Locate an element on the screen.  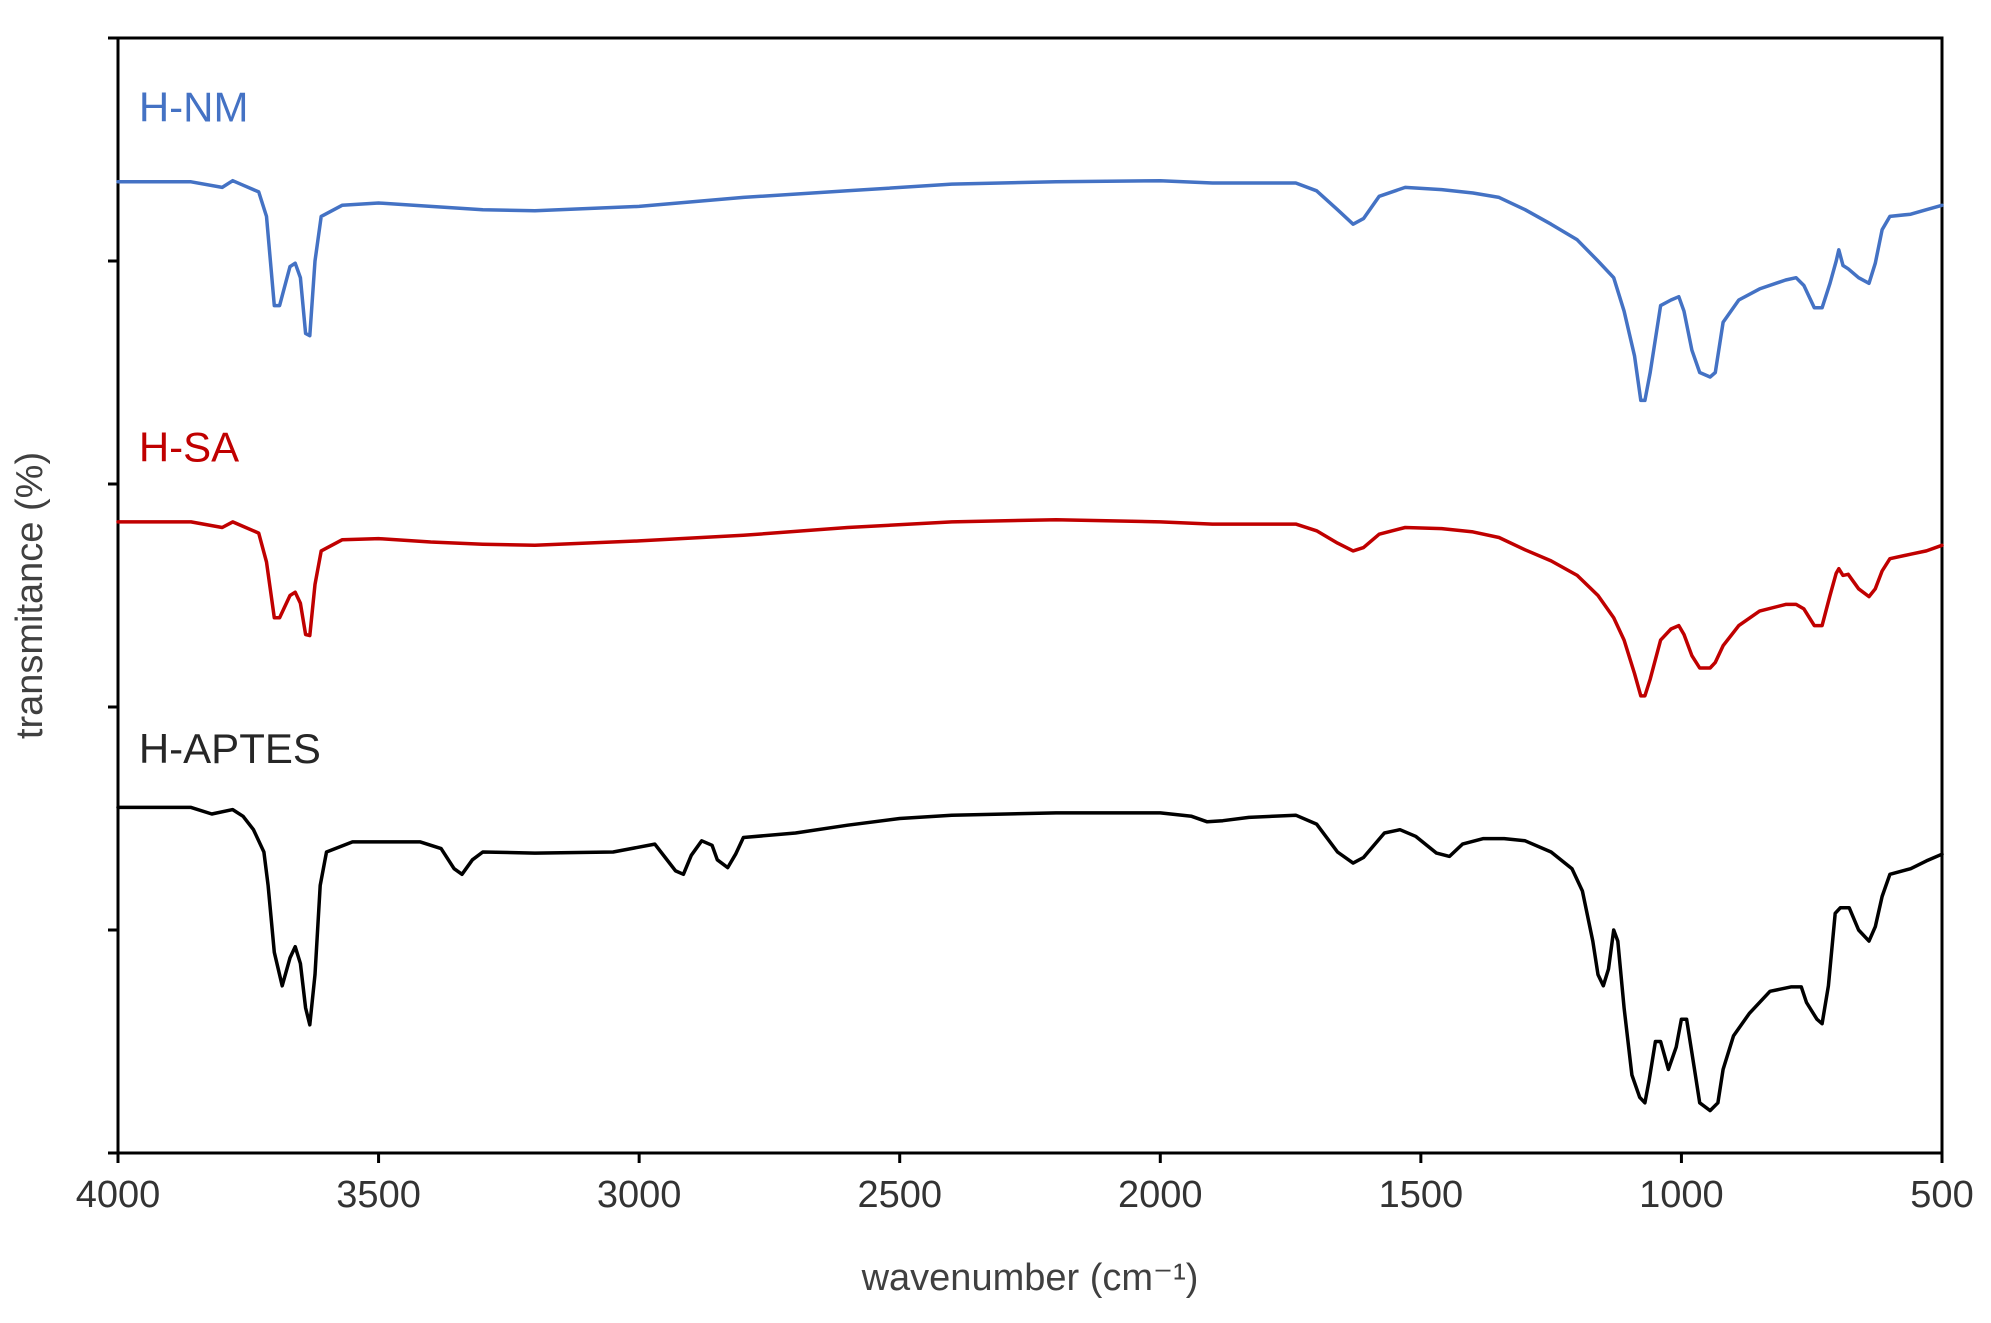
series-label-h-nm: H-NM is located at coordinates (194, 107).